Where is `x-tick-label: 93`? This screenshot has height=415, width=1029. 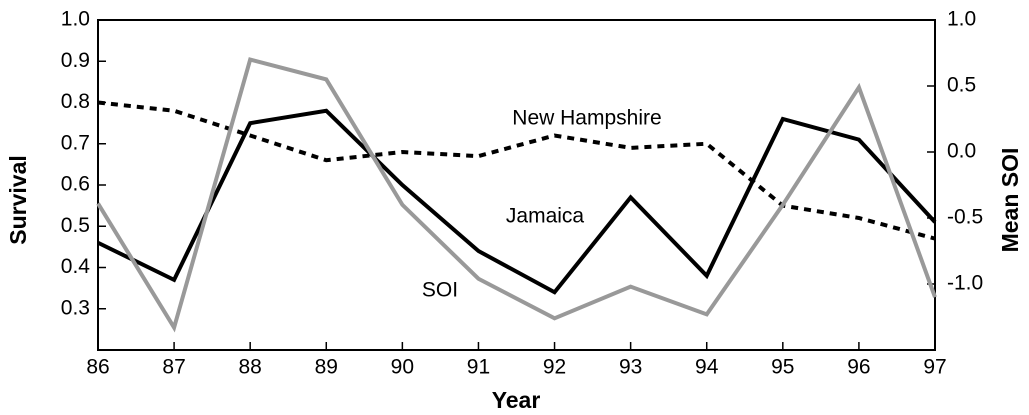 x-tick-label: 93 is located at coordinates (630, 367).